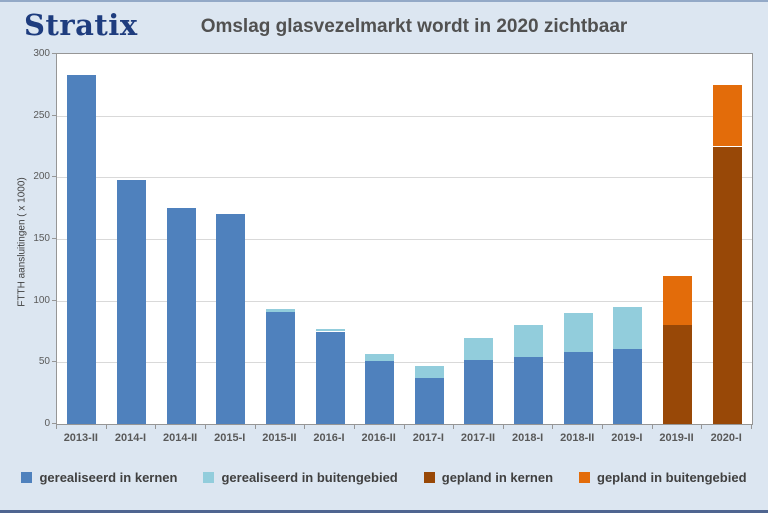 The width and height of the screenshot is (768, 513). What do you see at coordinates (41, 177) in the screenshot?
I see `y-tick-label: 200` at bounding box center [41, 177].